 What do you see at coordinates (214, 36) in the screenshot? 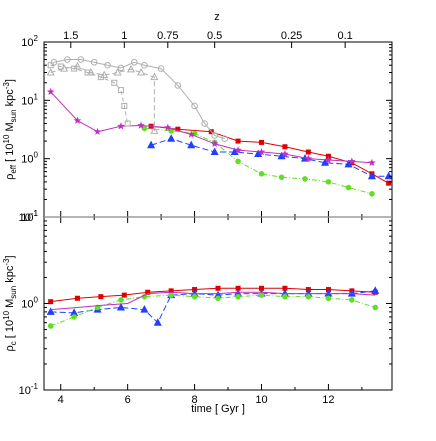
I see `z-tick-label-3: 0.5` at bounding box center [214, 36].